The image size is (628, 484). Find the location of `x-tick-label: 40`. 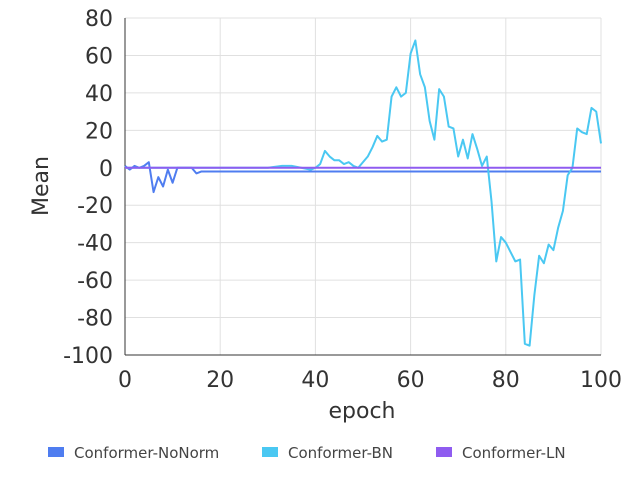

x-tick-label: 40 is located at coordinates (315, 380).